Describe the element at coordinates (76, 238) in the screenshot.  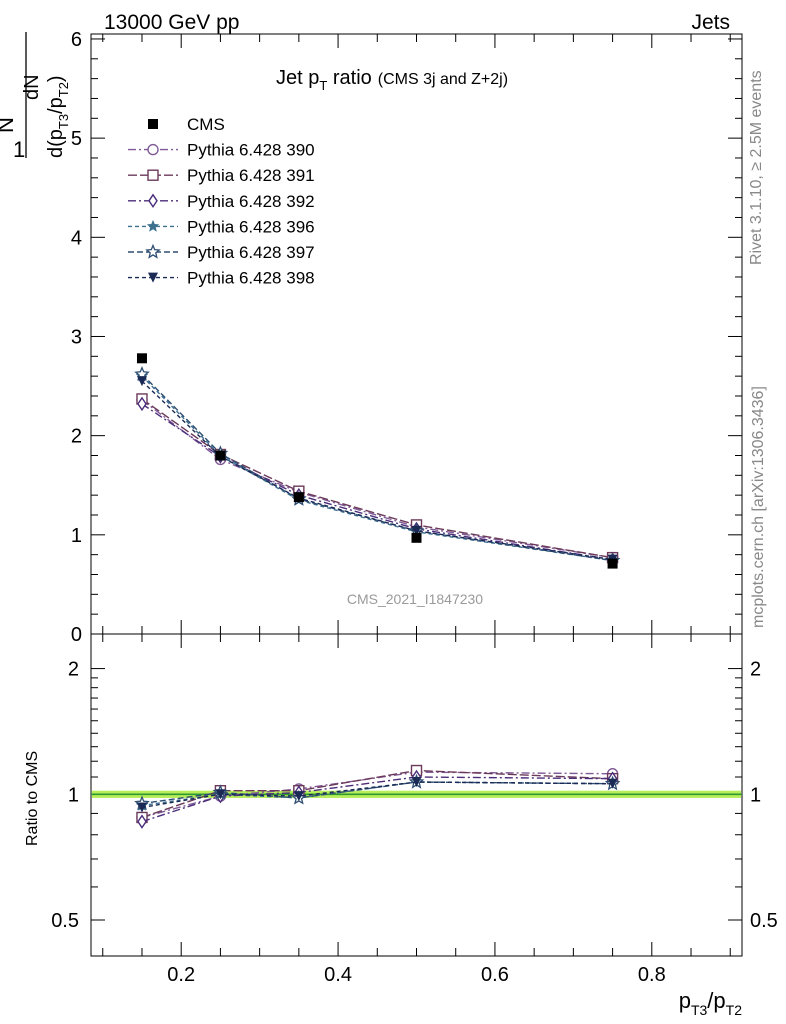
I see `main-y-tick-label: 4` at that location.